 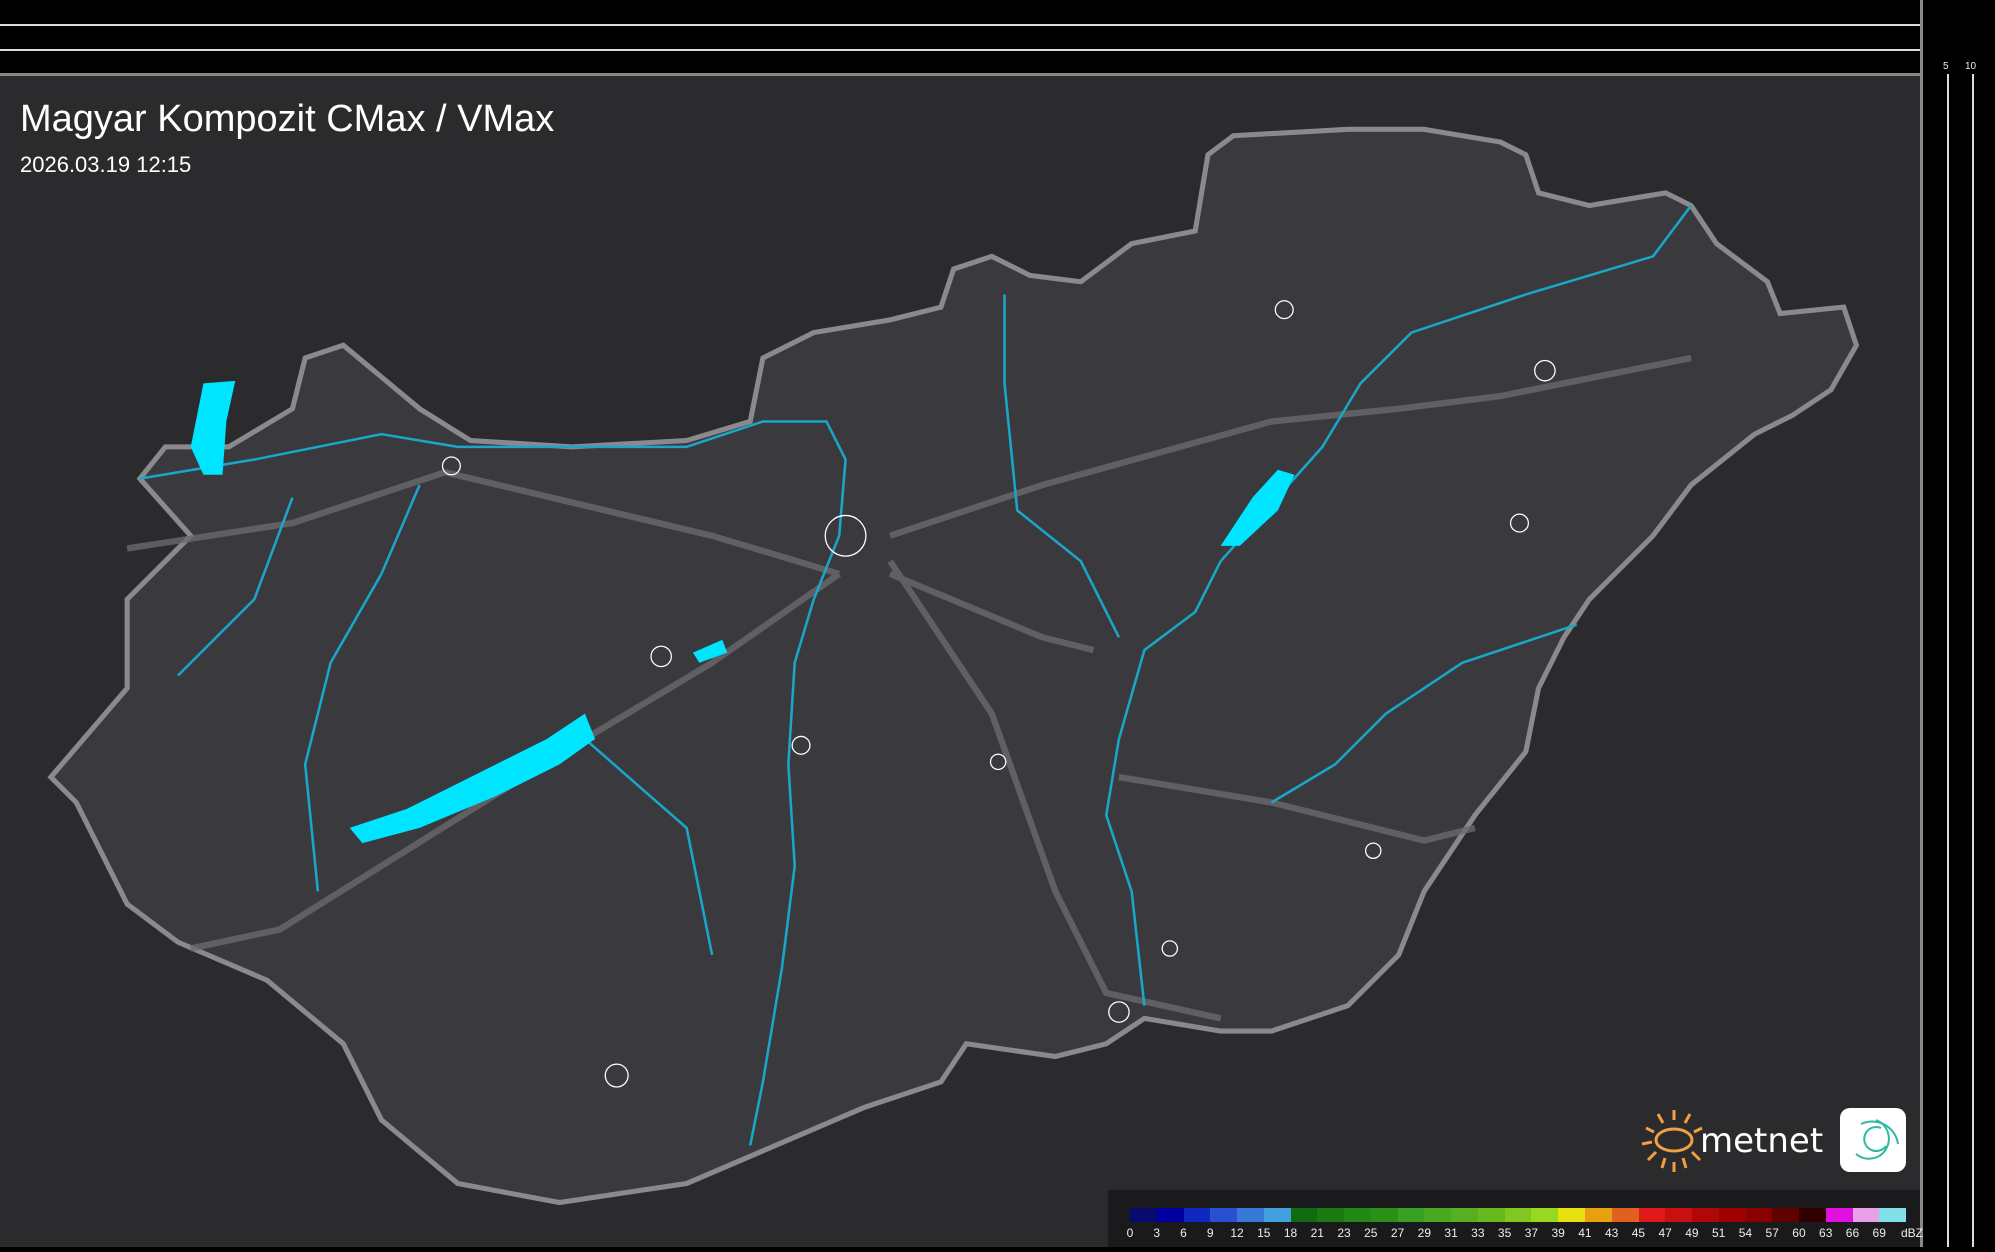 What do you see at coordinates (710, 651) in the screenshot?
I see `lake-velence` at bounding box center [710, 651].